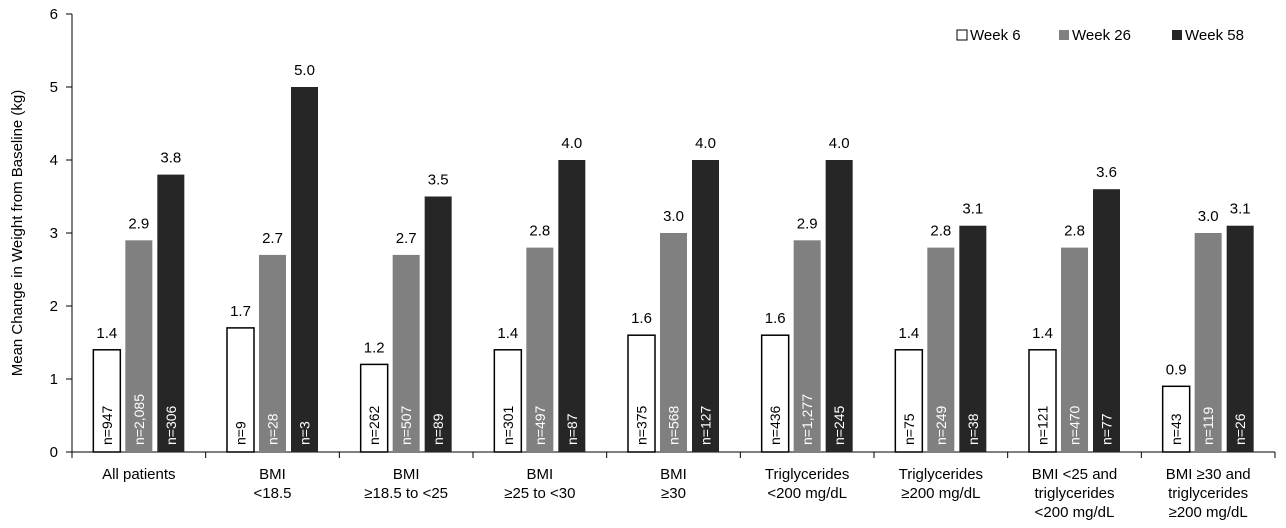  I want to click on y-tick-label: 0, so click(54, 452).